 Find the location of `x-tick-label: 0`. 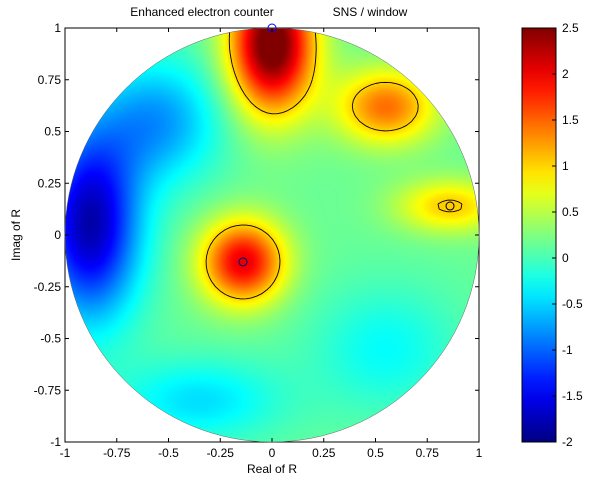

x-tick-label: 0 is located at coordinates (272, 453).